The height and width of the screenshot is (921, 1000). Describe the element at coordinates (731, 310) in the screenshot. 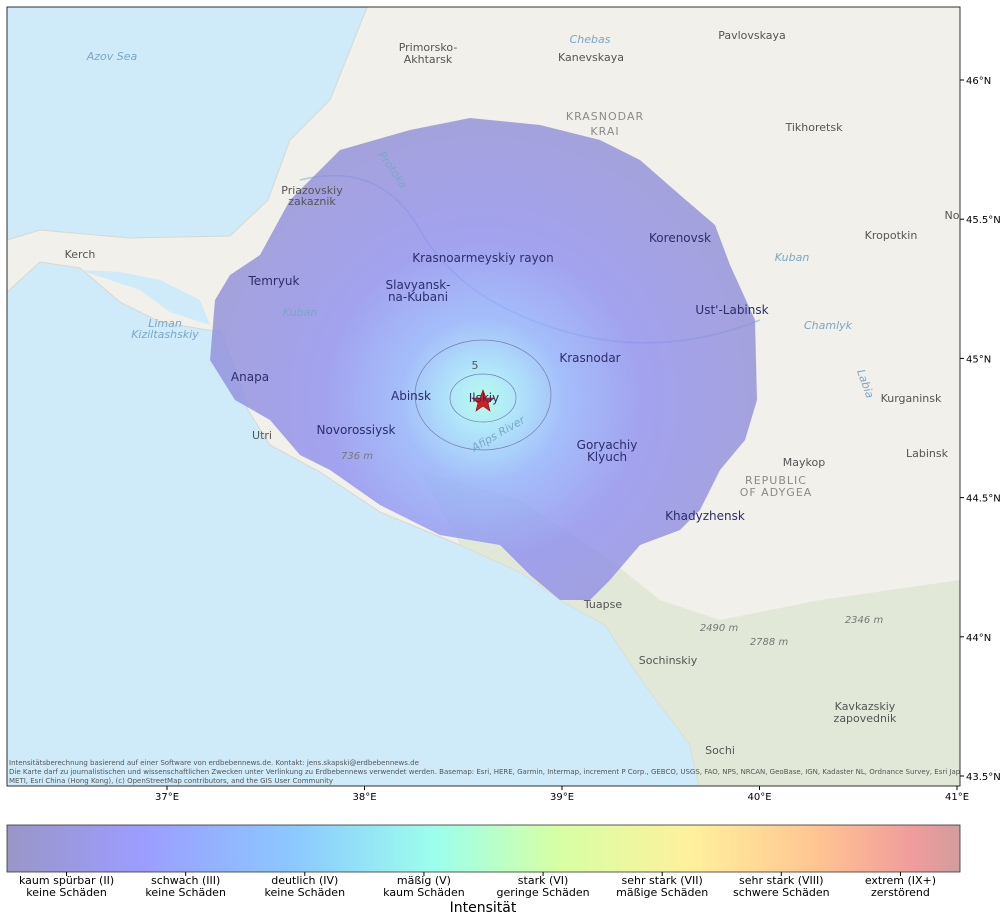

I see `place-label: Ust'-Labinsk` at that location.